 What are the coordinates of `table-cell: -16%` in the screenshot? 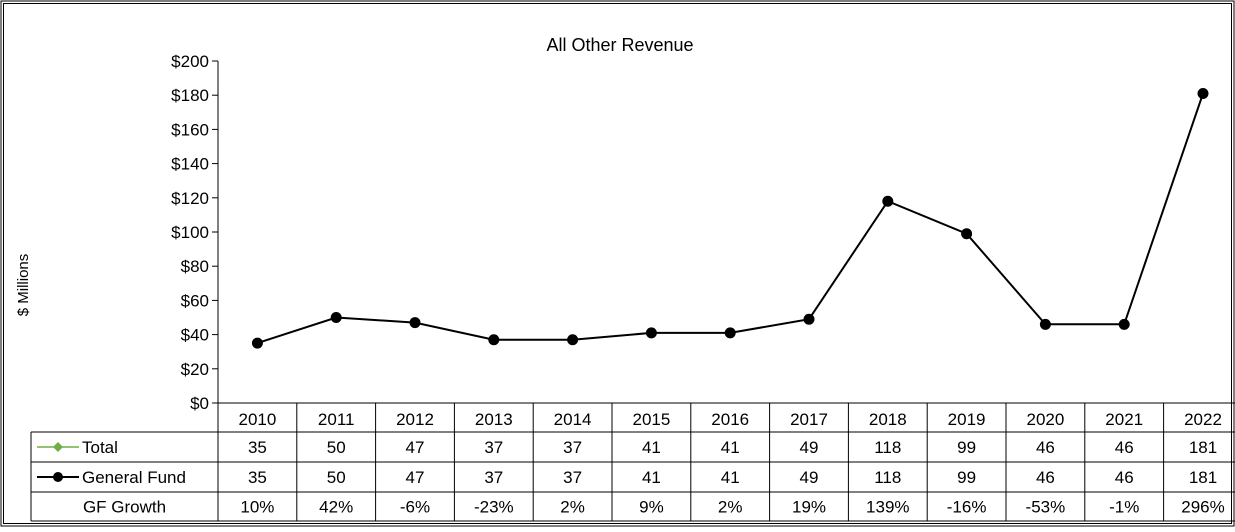 It's located at (967, 507).